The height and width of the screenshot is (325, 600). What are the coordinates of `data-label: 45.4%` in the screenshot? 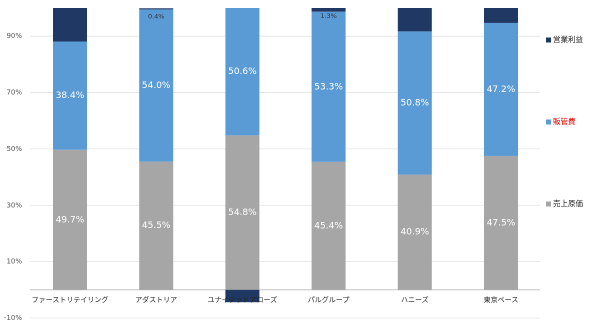 It's located at (328, 226).